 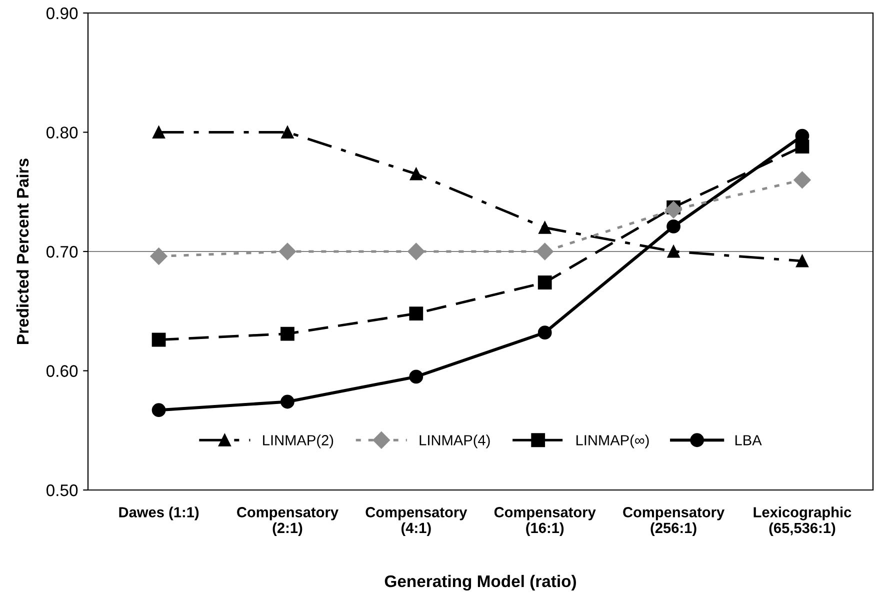 What do you see at coordinates (159, 513) in the screenshot?
I see `x-tick-label: Dawes (1:1)` at bounding box center [159, 513].